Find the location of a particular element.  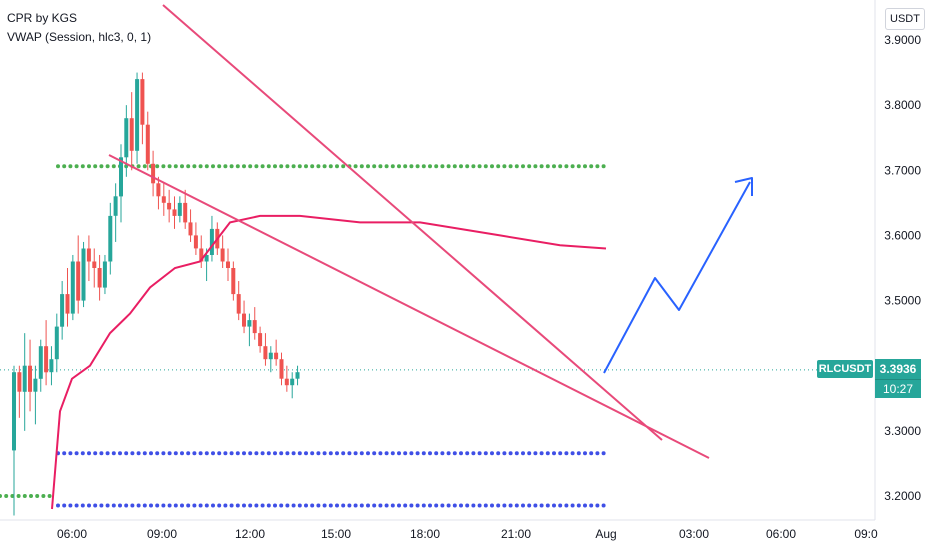

indicator-legend: CPR by KGS VWAP (Session, hlc3, 0, 1) is located at coordinates (79, 28).